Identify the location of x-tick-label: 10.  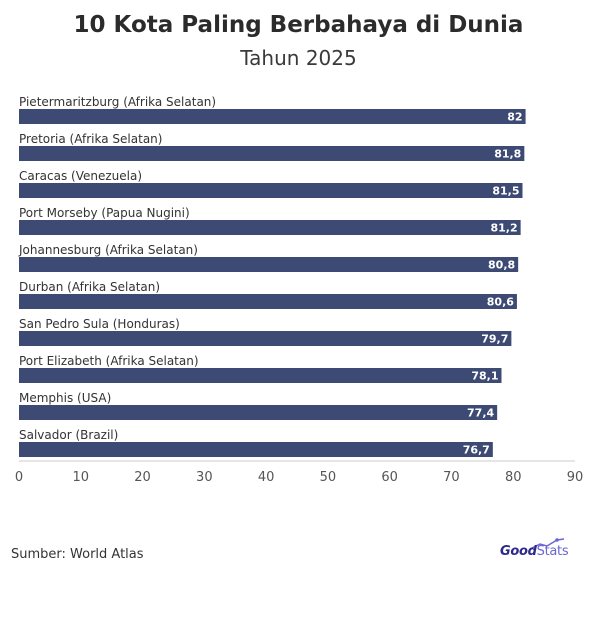
(81, 477).